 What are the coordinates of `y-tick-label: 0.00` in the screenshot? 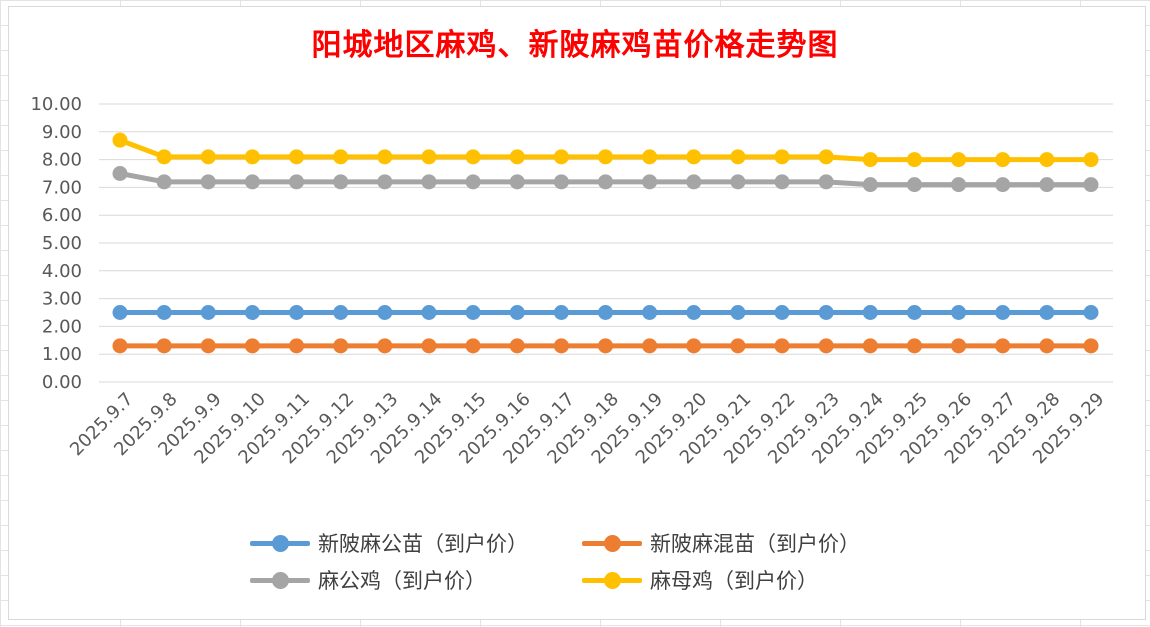 It's located at (62, 382).